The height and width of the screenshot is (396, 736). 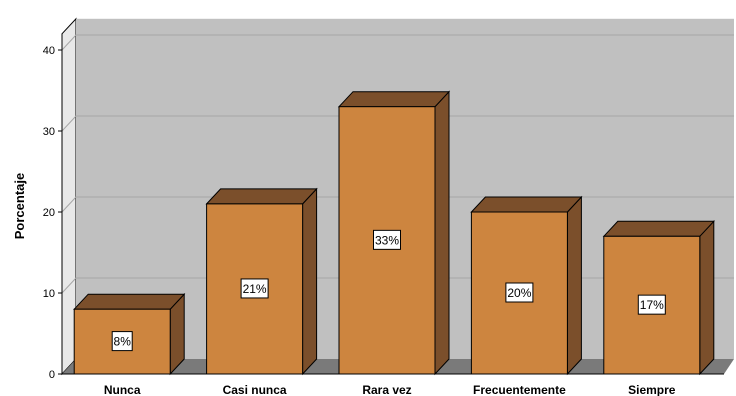 What do you see at coordinates (19, 206) in the screenshot?
I see `y-axis-label: Porcentaje` at bounding box center [19, 206].